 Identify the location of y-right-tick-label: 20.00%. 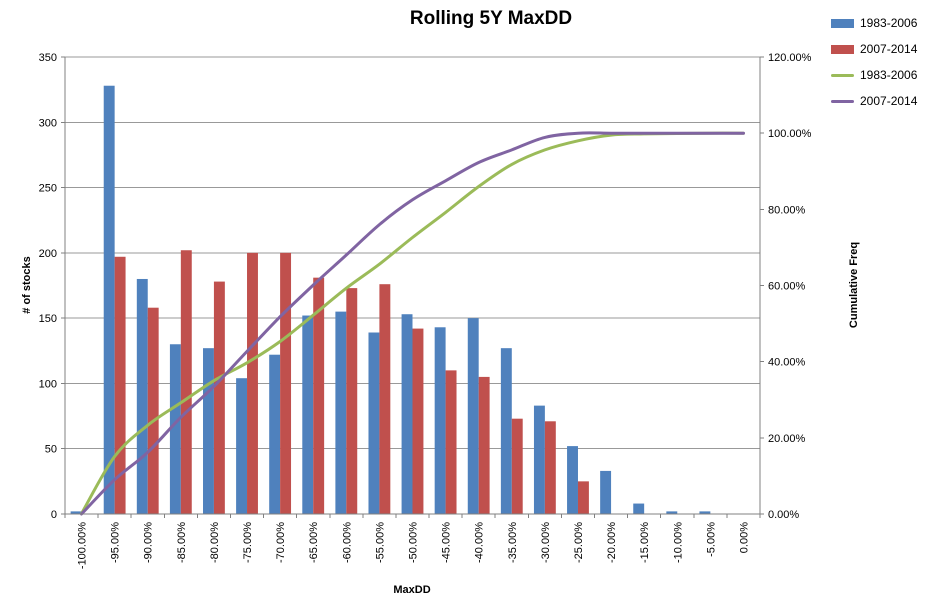
(787, 439).